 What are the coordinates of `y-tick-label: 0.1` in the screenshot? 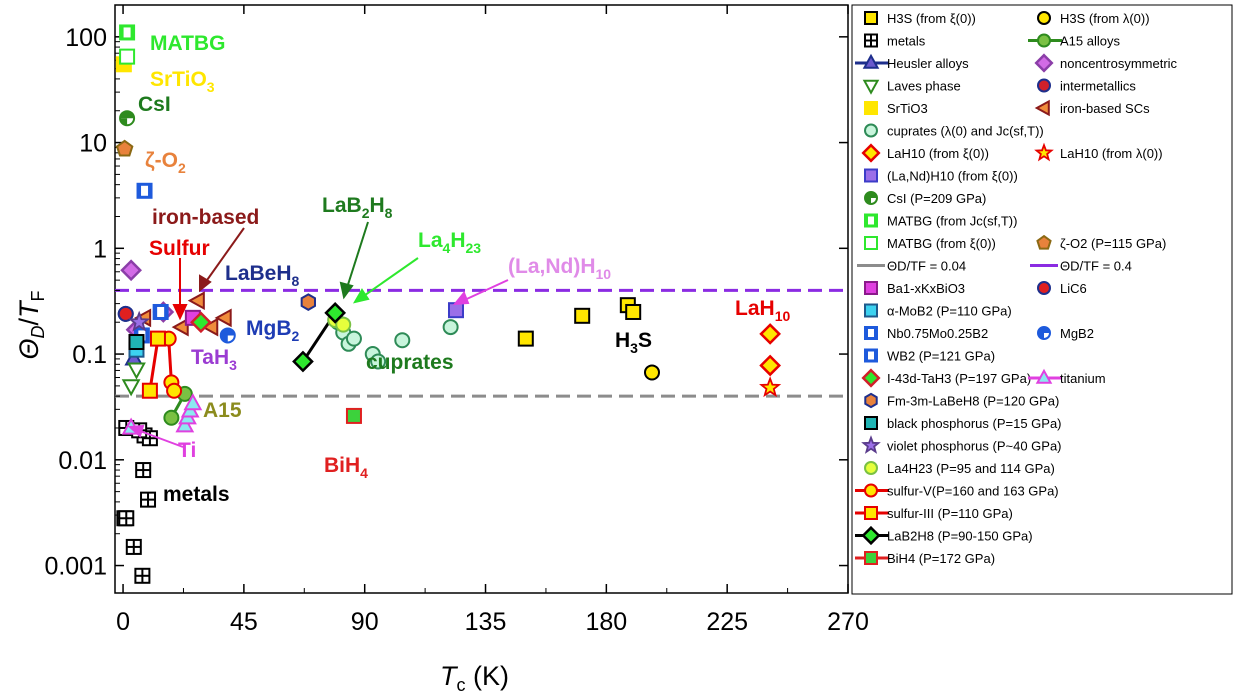 It's located at (89, 355).